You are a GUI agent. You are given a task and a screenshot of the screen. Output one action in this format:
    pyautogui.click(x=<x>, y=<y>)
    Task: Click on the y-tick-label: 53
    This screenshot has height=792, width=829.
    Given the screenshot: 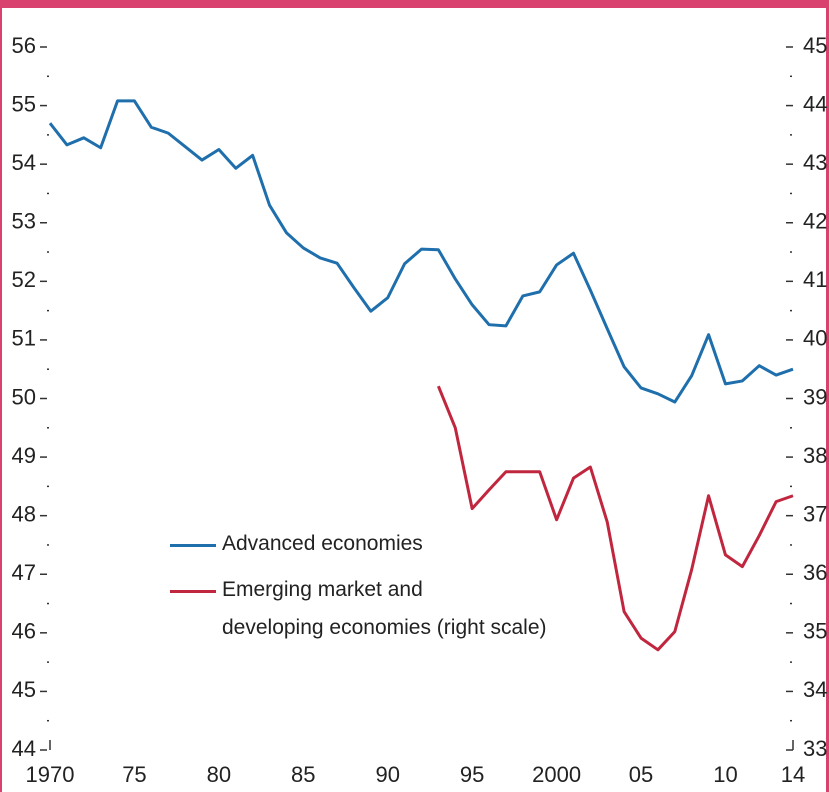 What is the action you would take?
    pyautogui.click(x=24, y=221)
    